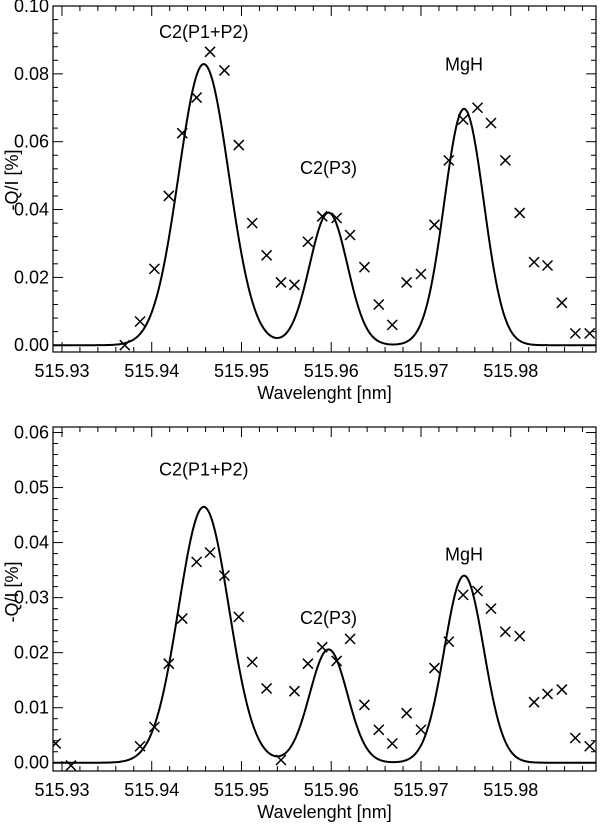  What do you see at coordinates (151, 371) in the screenshot?
I see `x-tick-label: 515.94` at bounding box center [151, 371].